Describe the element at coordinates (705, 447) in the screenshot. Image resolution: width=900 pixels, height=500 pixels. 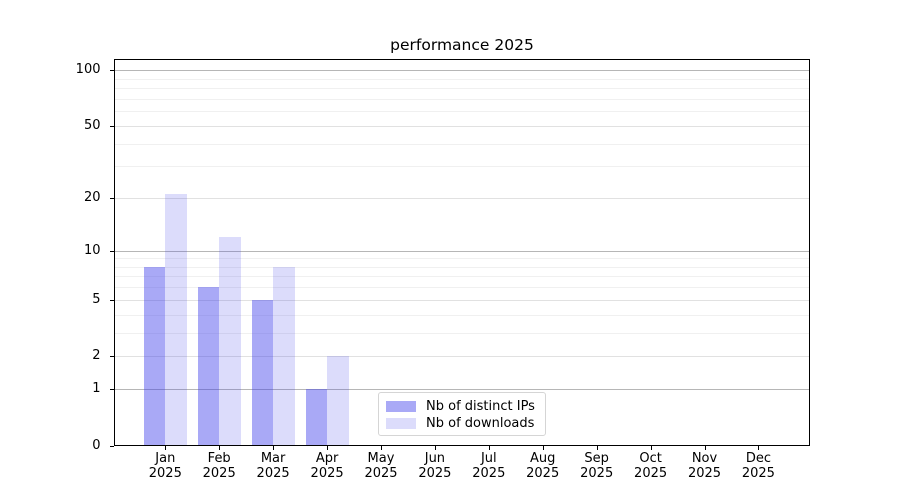
I see `x-tick-nov` at that location.